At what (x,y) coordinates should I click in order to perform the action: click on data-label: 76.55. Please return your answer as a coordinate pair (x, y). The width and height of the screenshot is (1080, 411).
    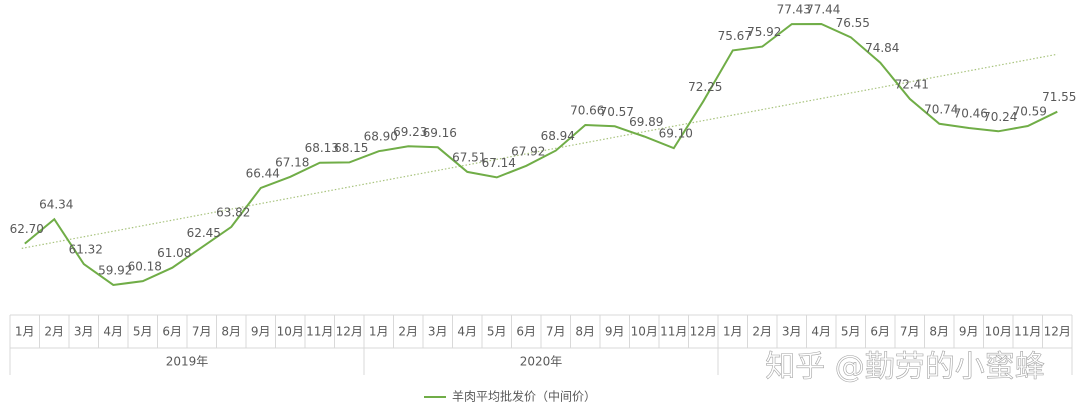
    Looking at the image, I should click on (853, 23).